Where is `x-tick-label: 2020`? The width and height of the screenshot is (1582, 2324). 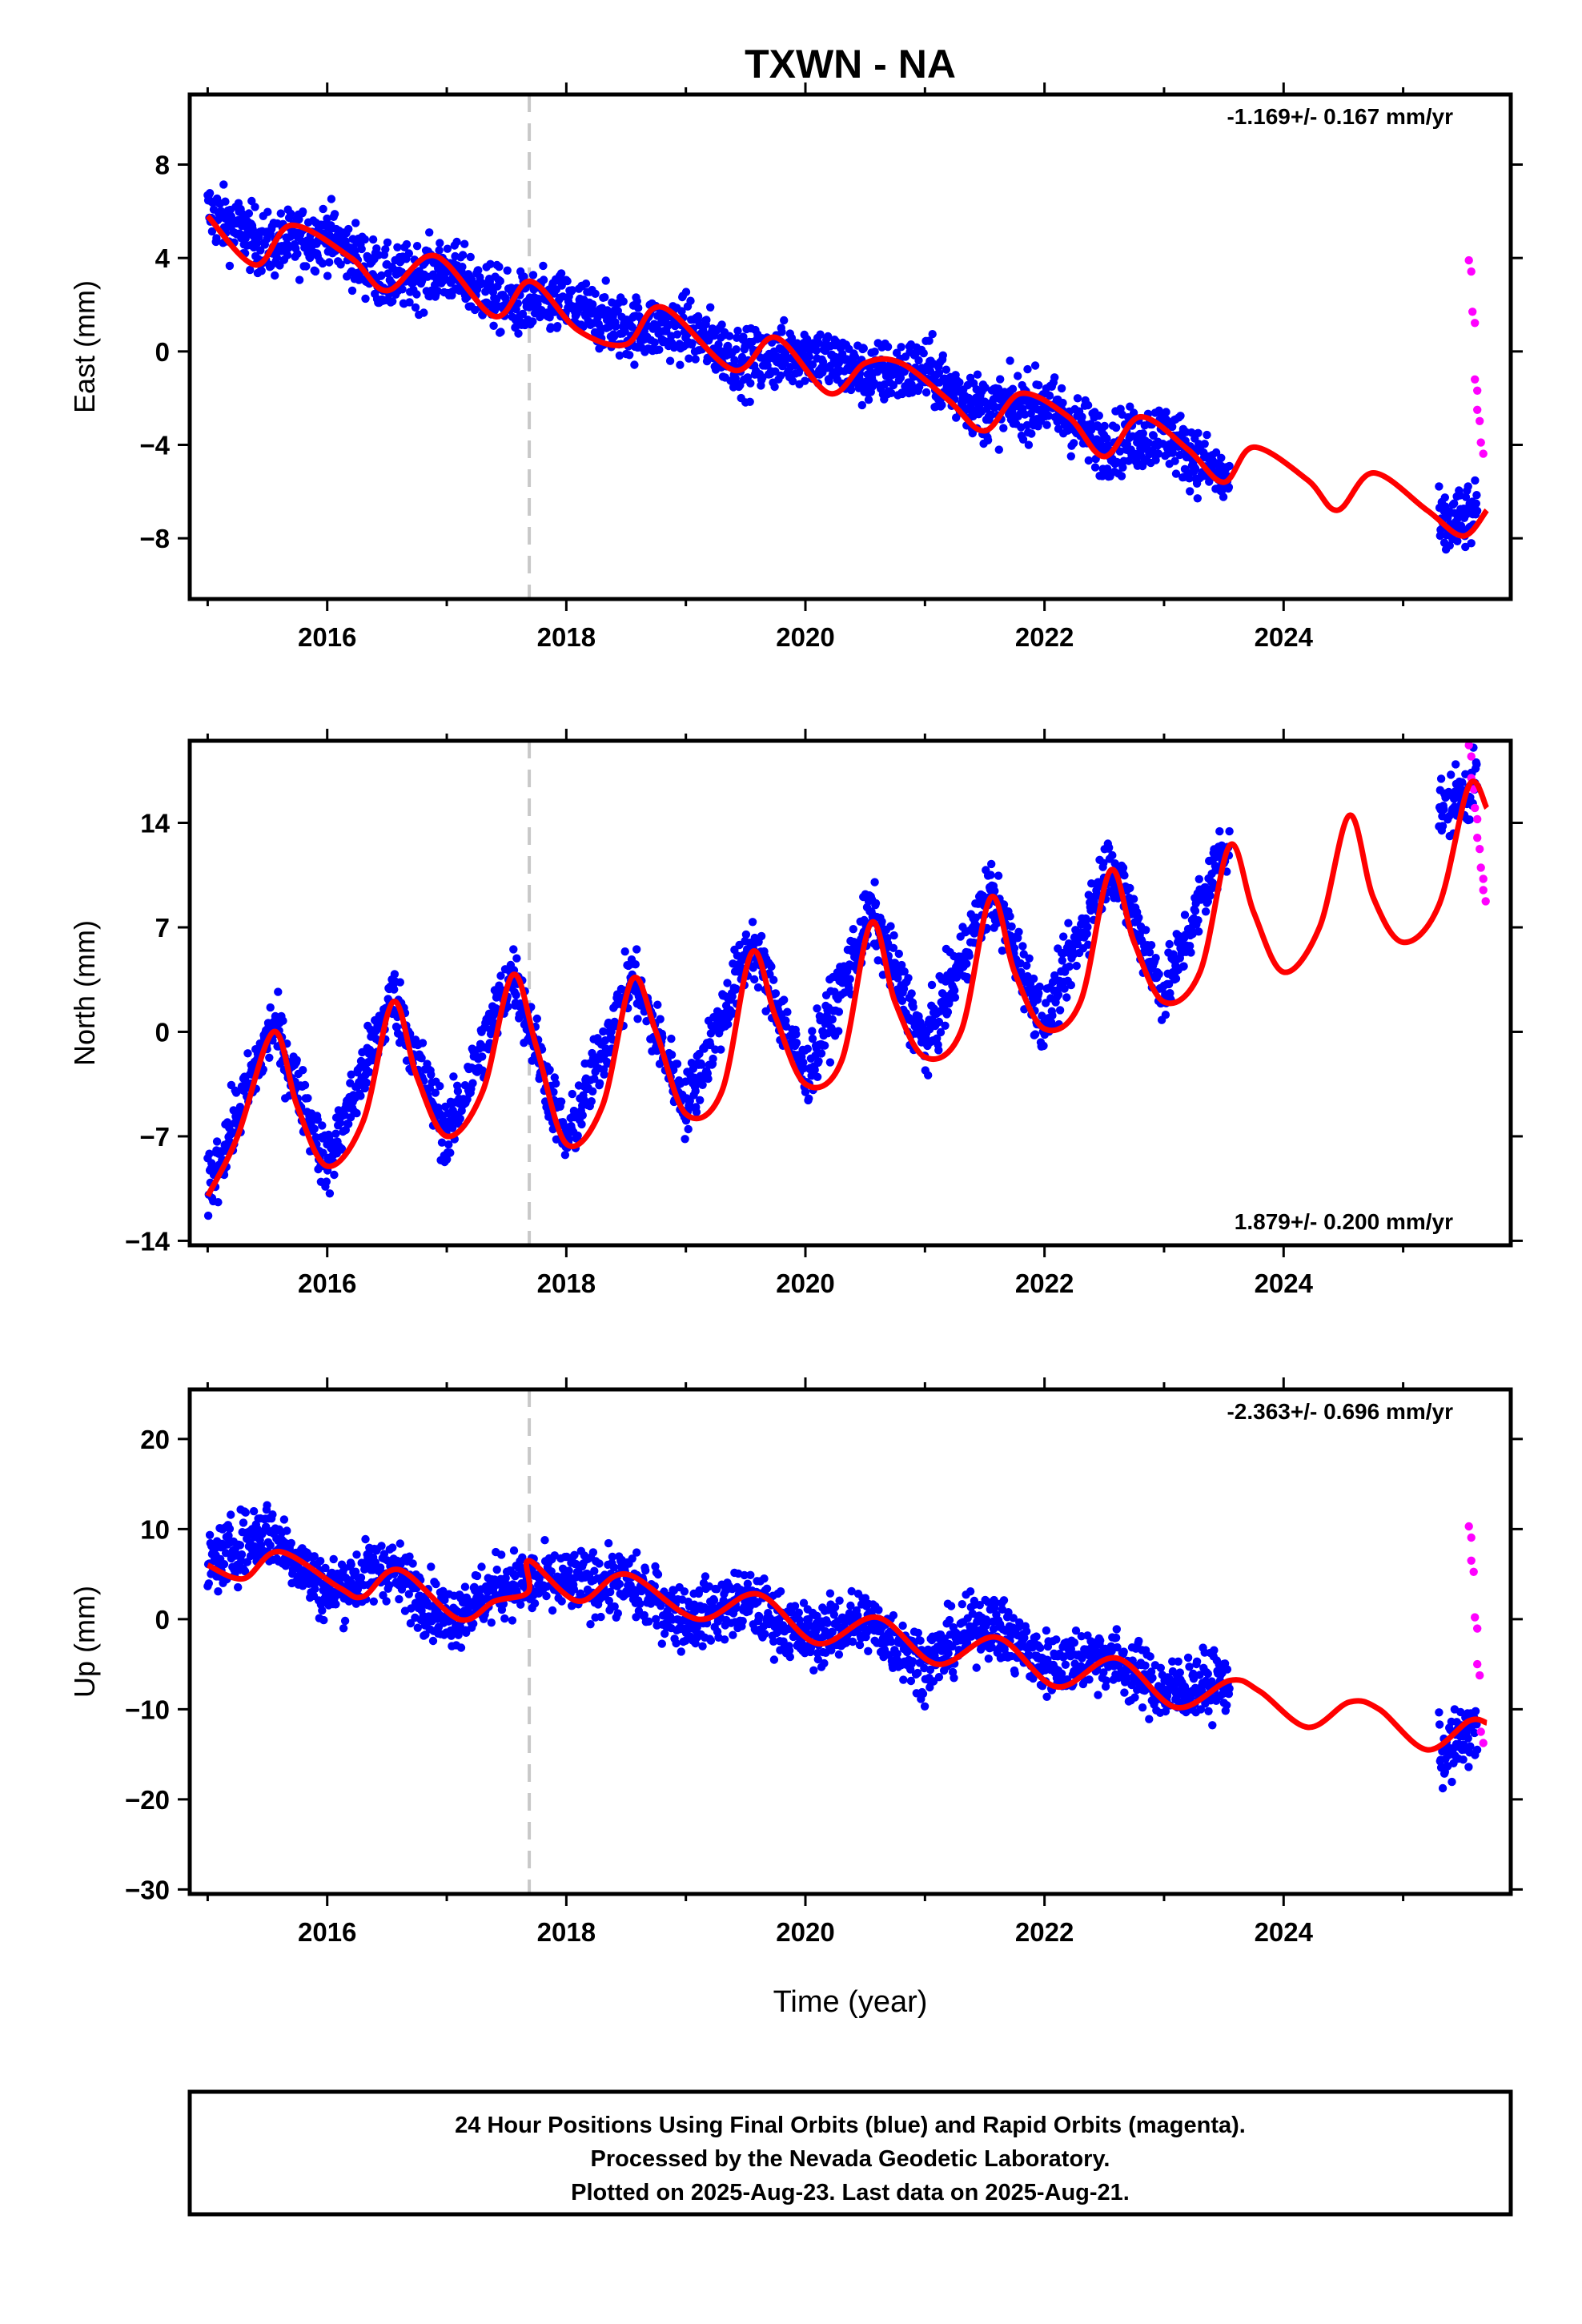
x-tick-label: 2020 is located at coordinates (805, 637).